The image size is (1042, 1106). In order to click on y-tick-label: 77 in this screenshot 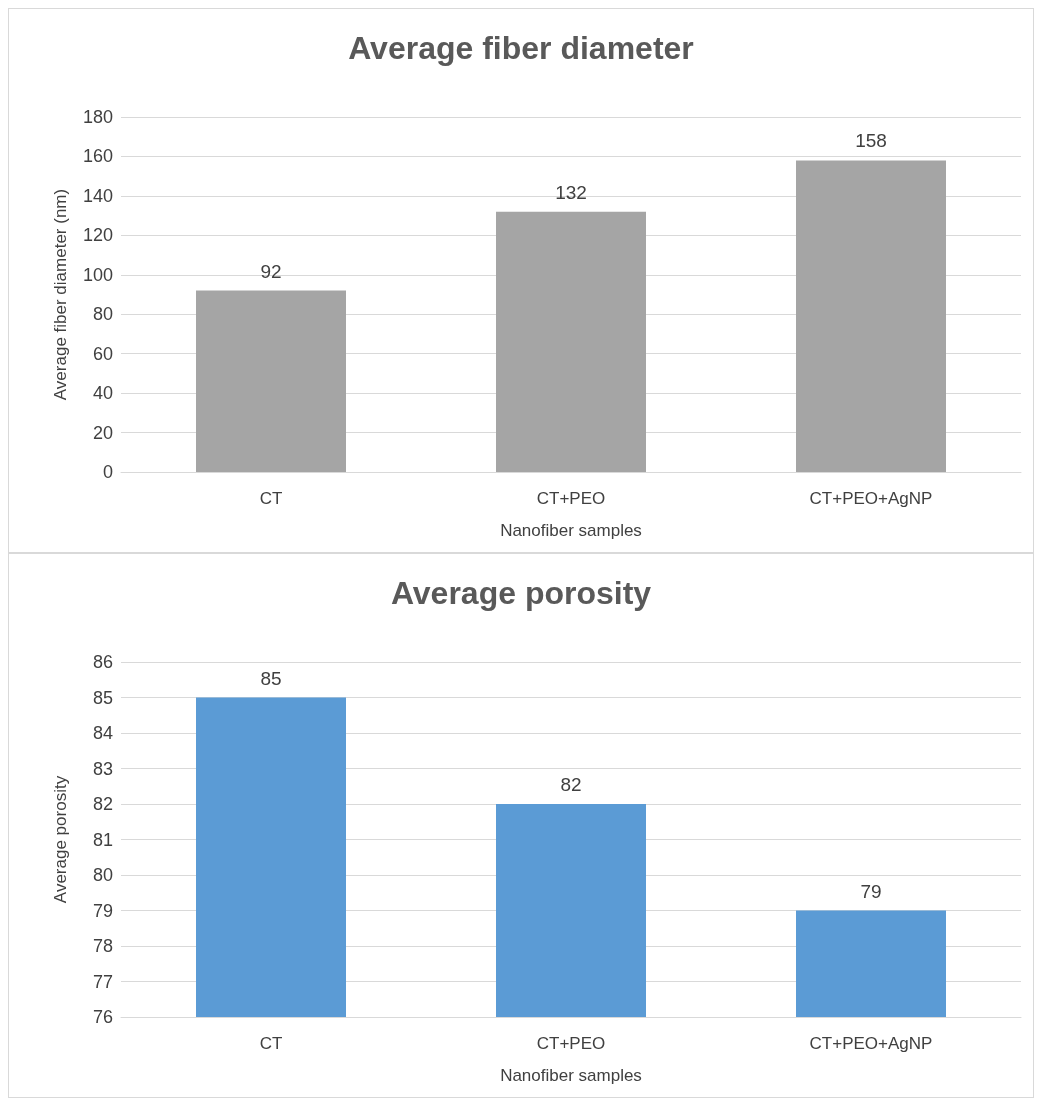, I will do `click(102, 981)`.